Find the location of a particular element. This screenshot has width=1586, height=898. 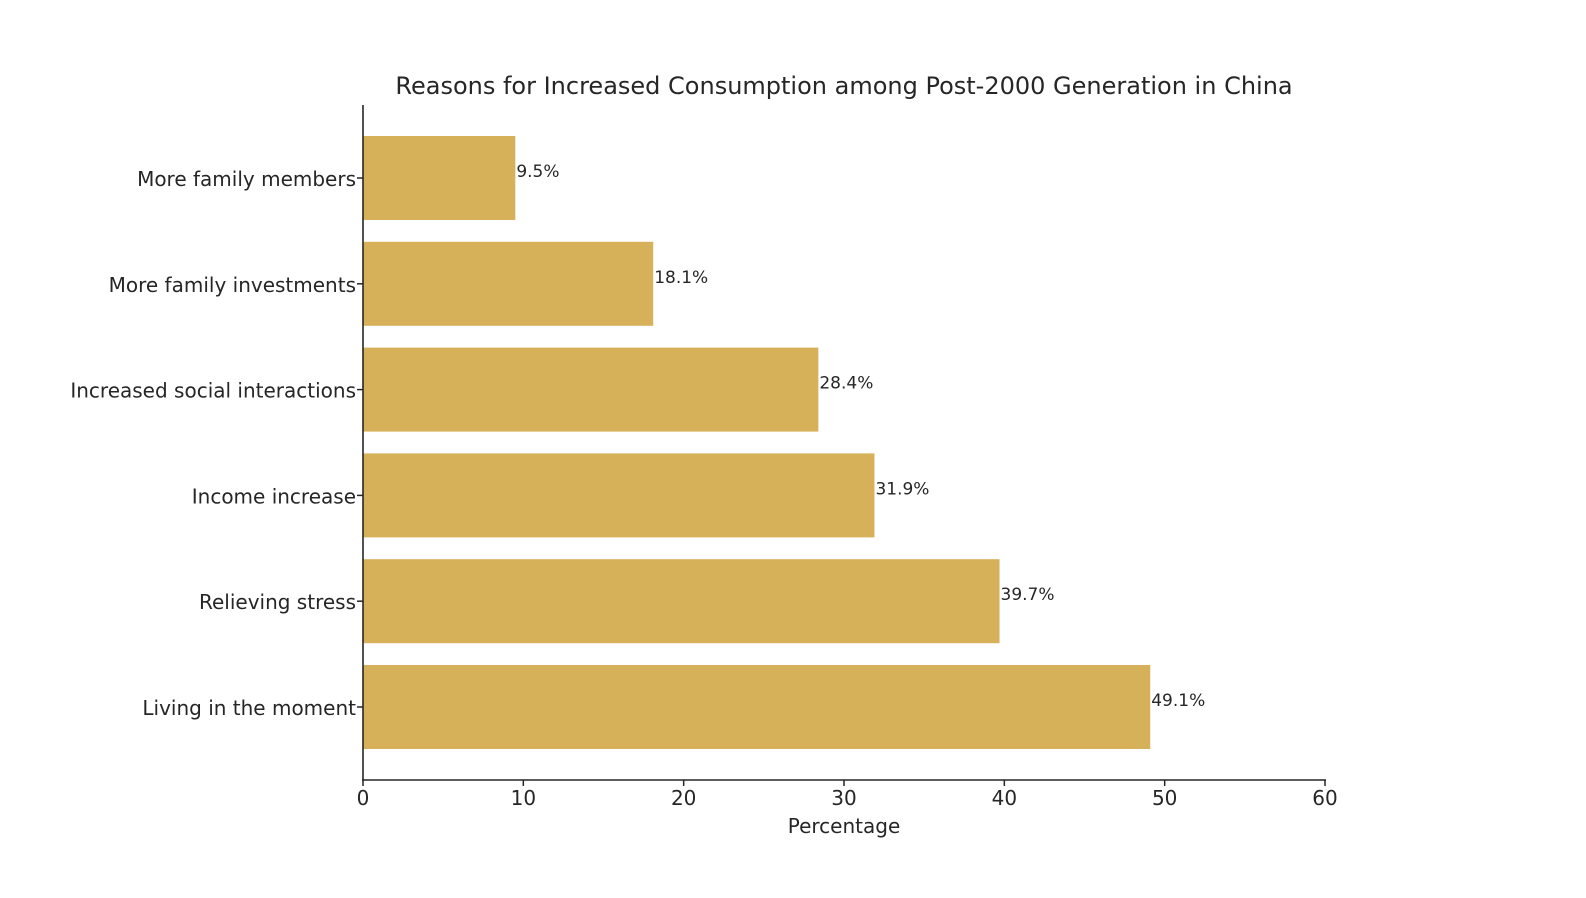

x-tick-label: 10 is located at coordinates (523, 798).